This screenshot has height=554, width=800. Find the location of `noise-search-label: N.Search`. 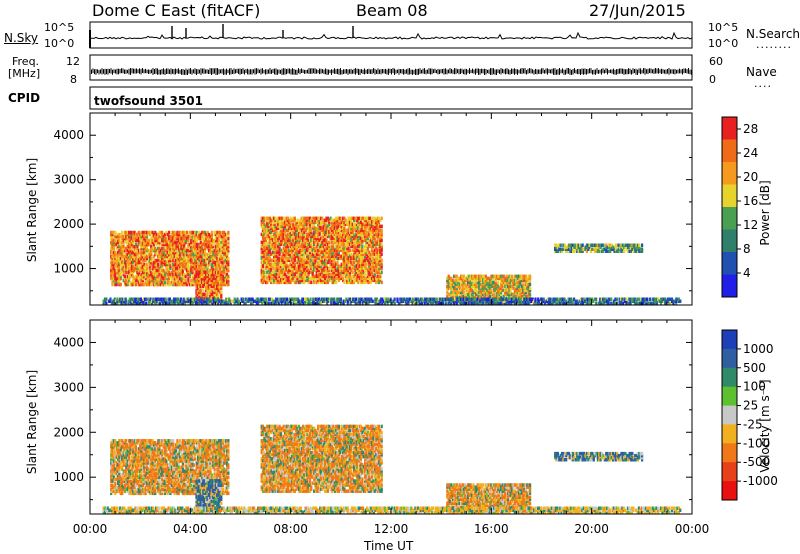

noise-search-label: N.Search is located at coordinates (773, 34).